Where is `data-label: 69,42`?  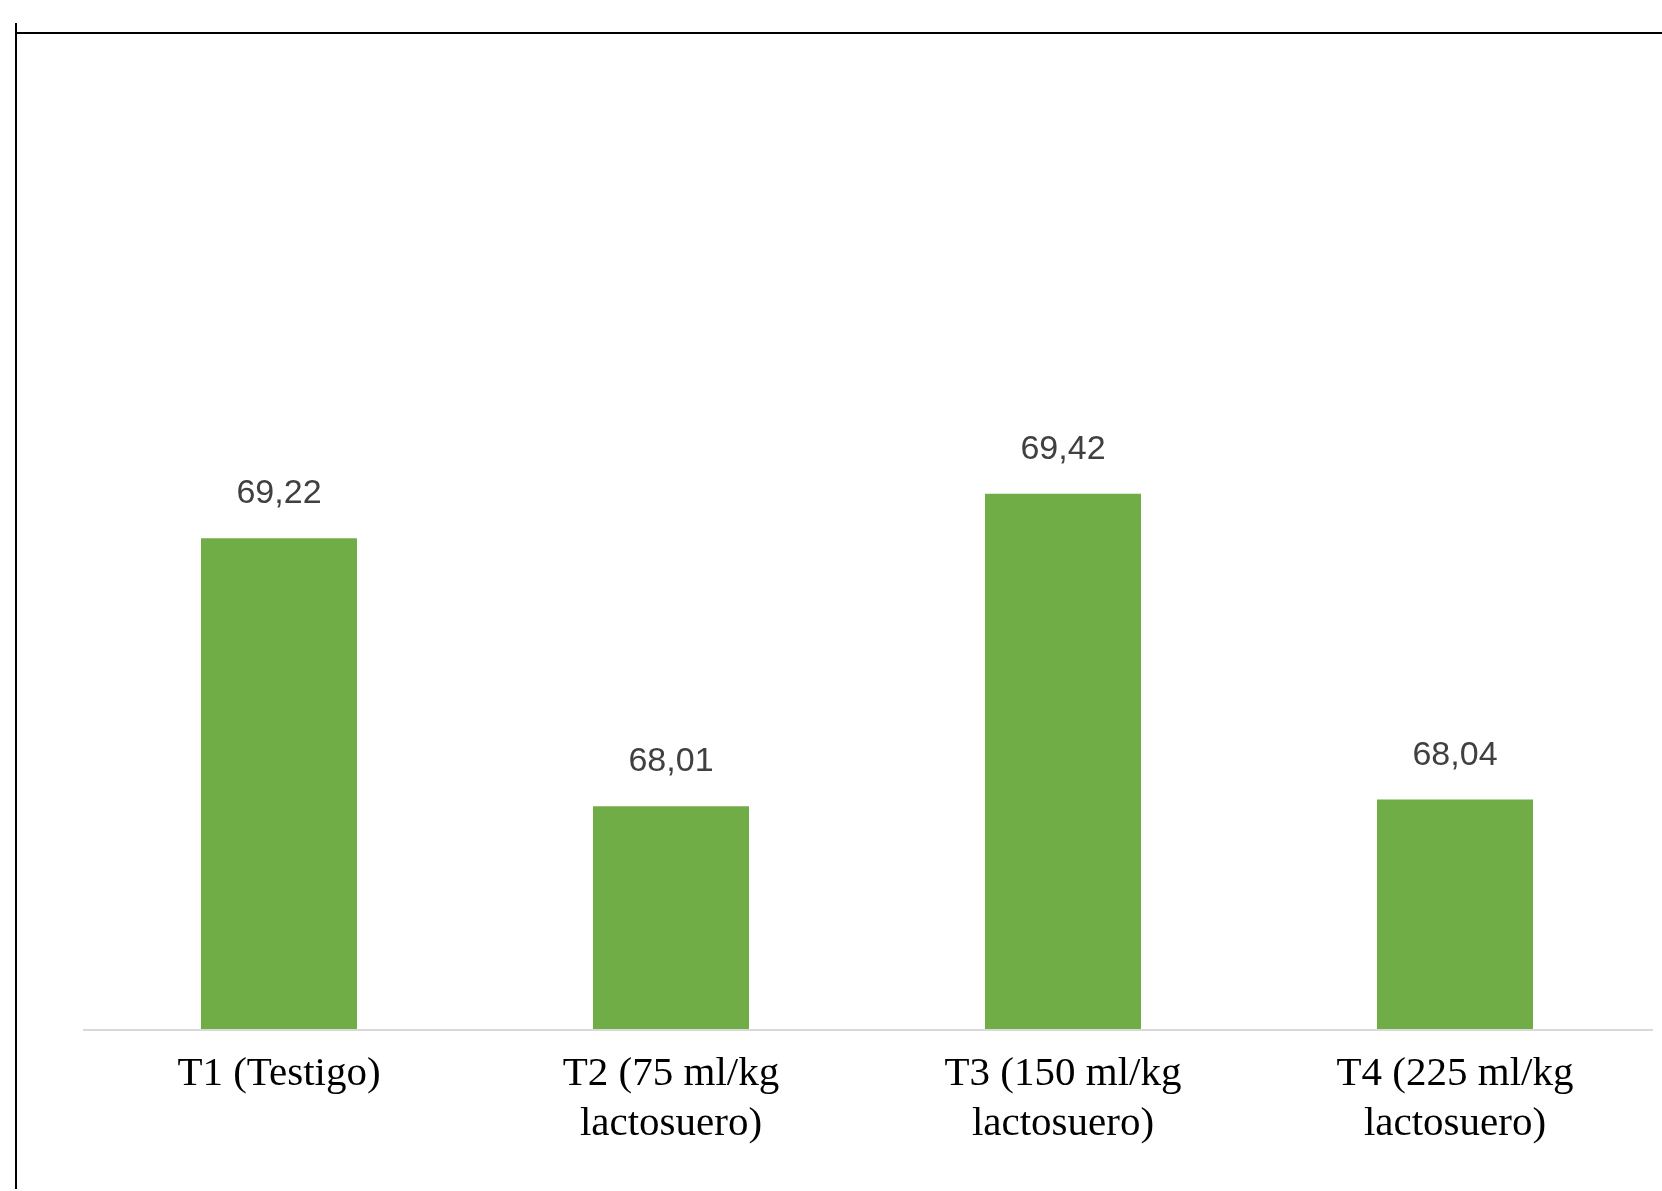
data-label: 69,42 is located at coordinates (1063, 446).